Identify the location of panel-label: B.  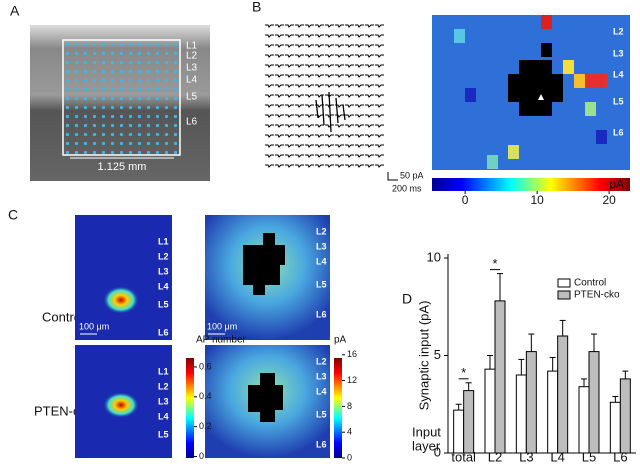
(256, 7).